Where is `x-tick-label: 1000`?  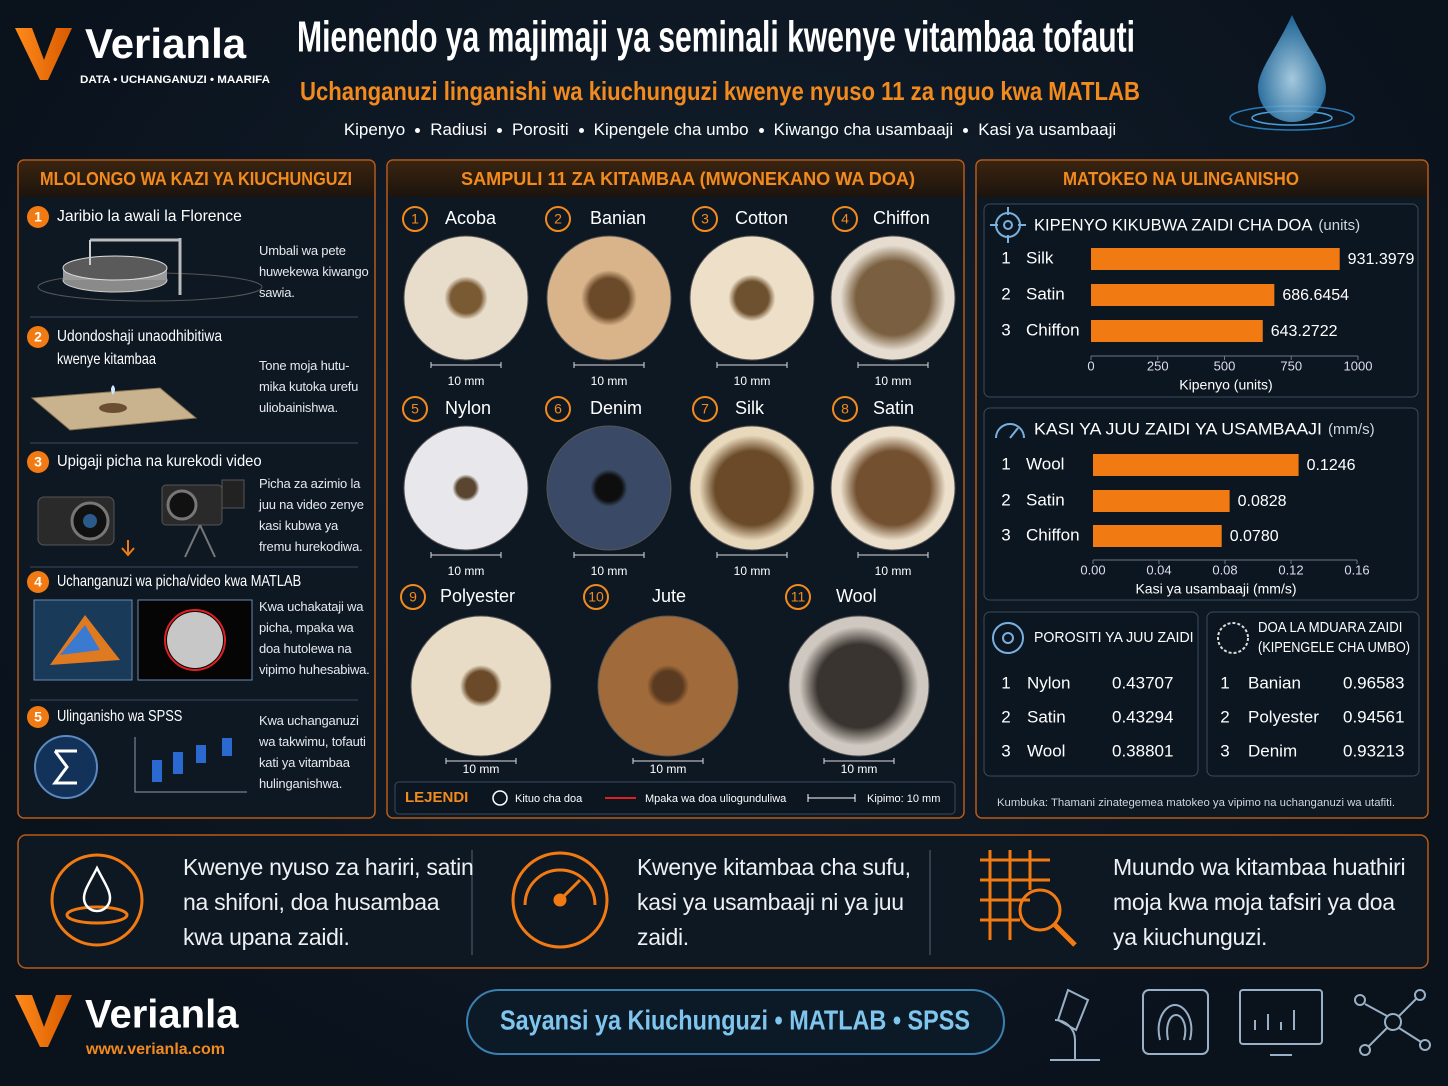
x-tick-label: 1000 is located at coordinates (1358, 365).